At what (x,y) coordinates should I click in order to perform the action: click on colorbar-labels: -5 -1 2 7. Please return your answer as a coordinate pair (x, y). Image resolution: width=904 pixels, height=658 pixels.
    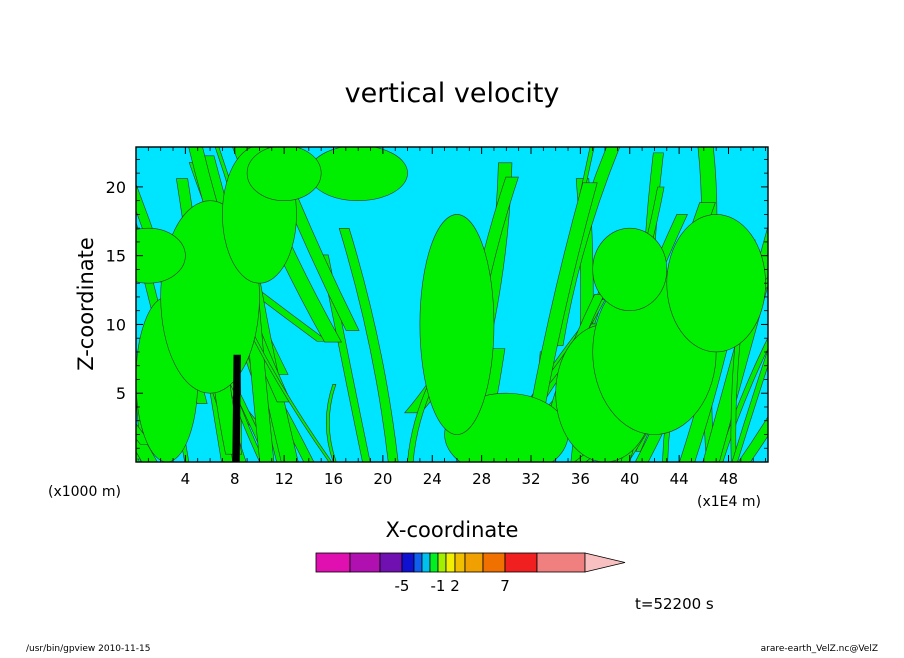
    Looking at the image, I should click on (452, 586).